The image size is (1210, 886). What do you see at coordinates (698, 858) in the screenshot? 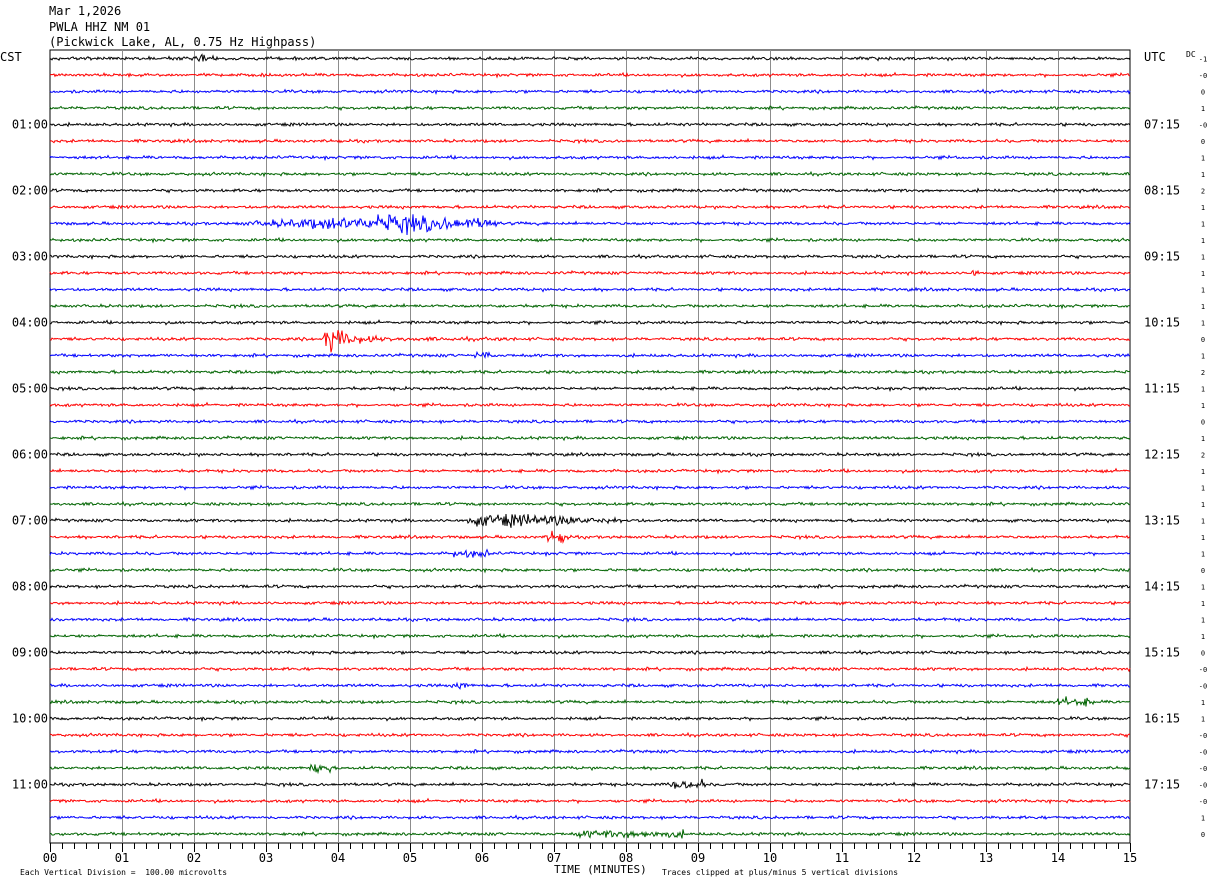
I see `x-tick-label: 09` at bounding box center [698, 858].